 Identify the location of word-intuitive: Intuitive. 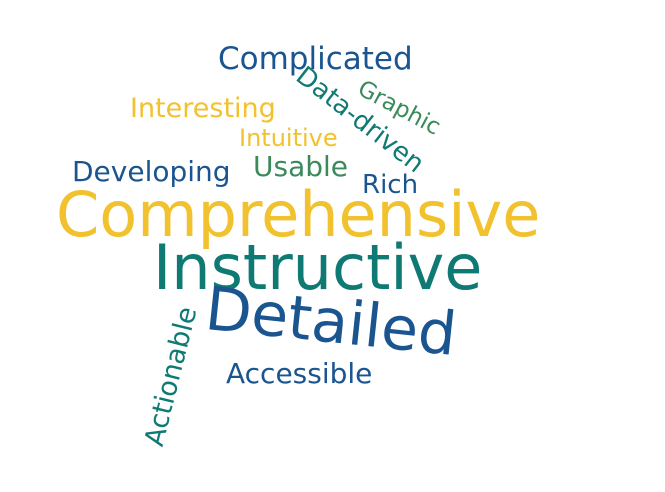
(288, 138).